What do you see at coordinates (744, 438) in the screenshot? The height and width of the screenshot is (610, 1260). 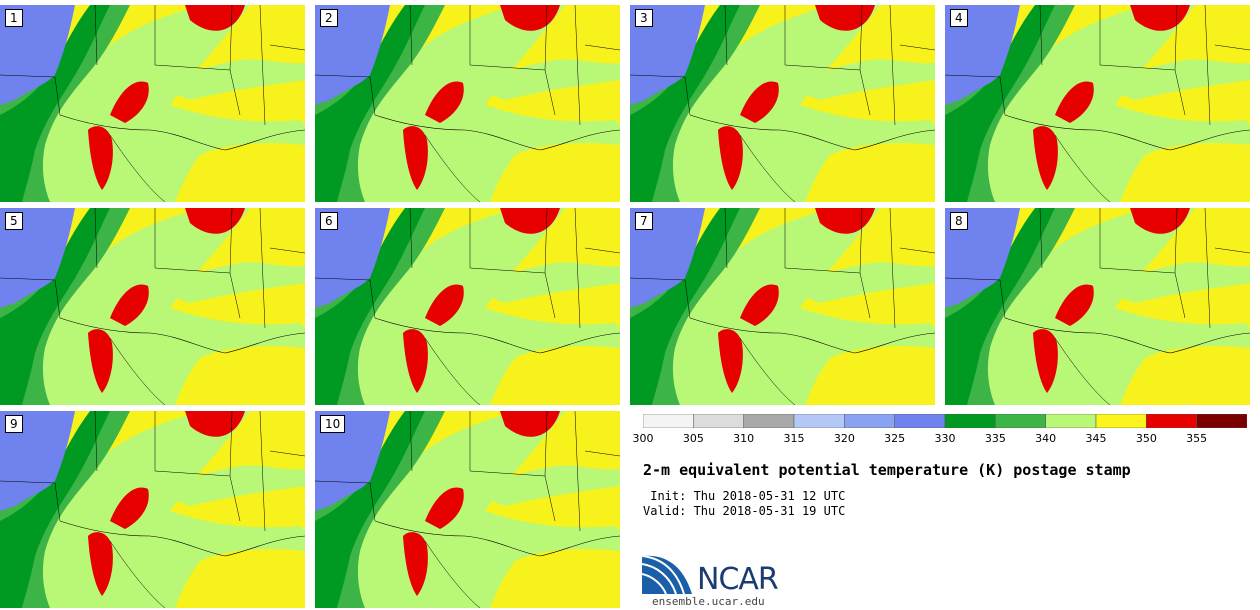 I see `colorbar-tick-label: 310` at bounding box center [744, 438].